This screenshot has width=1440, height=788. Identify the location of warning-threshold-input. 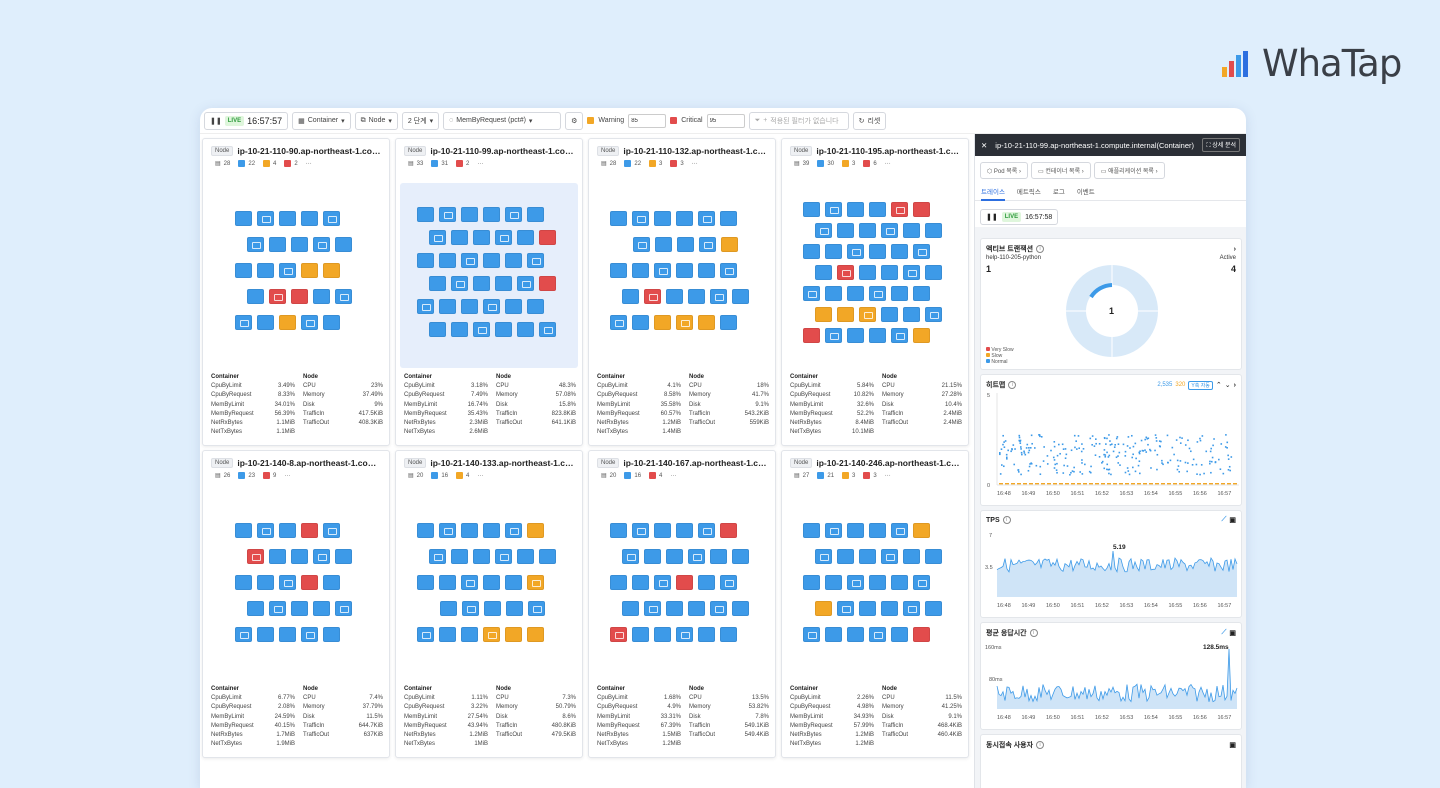
(647, 120).